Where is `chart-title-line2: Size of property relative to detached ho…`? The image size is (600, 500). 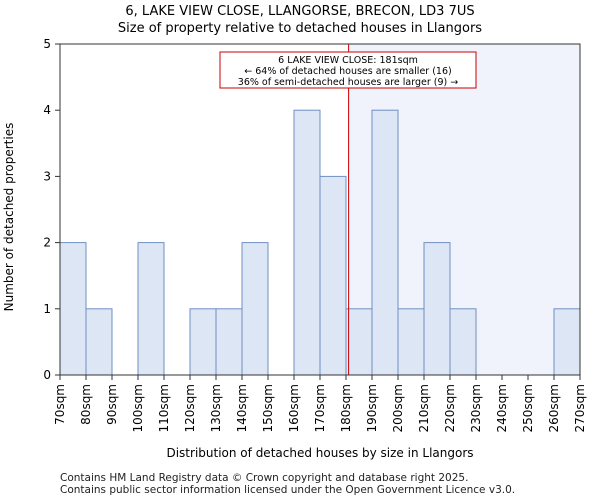 chart-title-line2: Size of property relative to detached ho… is located at coordinates (300, 28).